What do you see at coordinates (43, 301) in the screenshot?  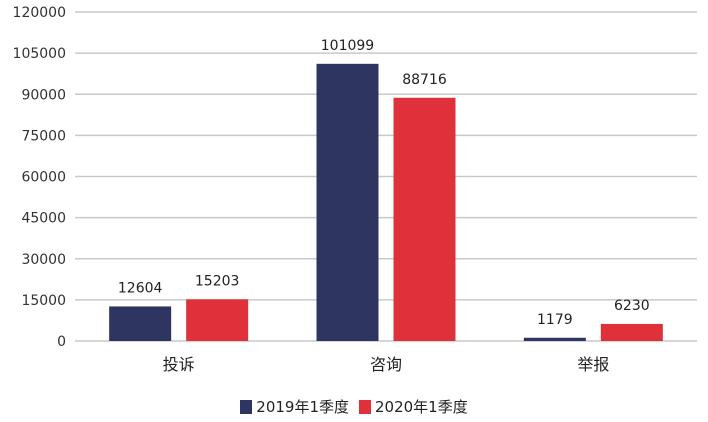 I see `y-tick-label: 15000` at bounding box center [43, 301].